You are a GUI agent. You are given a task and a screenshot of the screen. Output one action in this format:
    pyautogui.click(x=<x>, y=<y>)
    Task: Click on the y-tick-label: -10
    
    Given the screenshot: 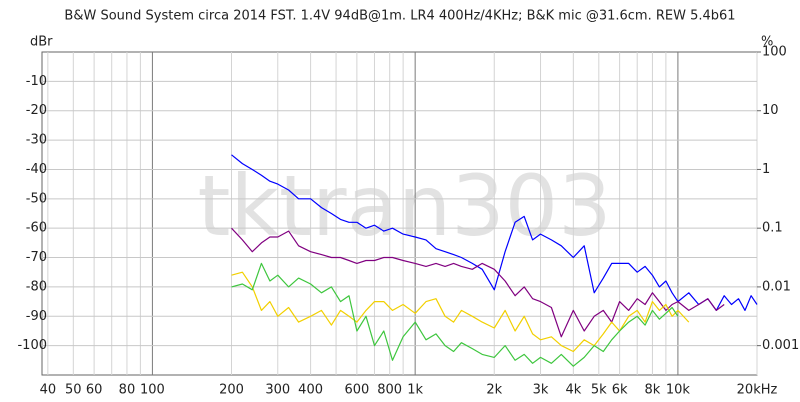 What is the action you would take?
    pyautogui.click(x=36, y=81)
    